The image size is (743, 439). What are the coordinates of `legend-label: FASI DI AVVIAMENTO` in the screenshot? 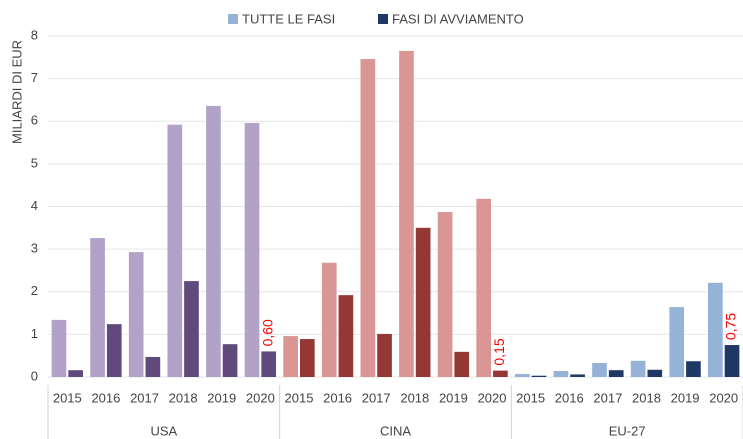 It's located at (458, 18).